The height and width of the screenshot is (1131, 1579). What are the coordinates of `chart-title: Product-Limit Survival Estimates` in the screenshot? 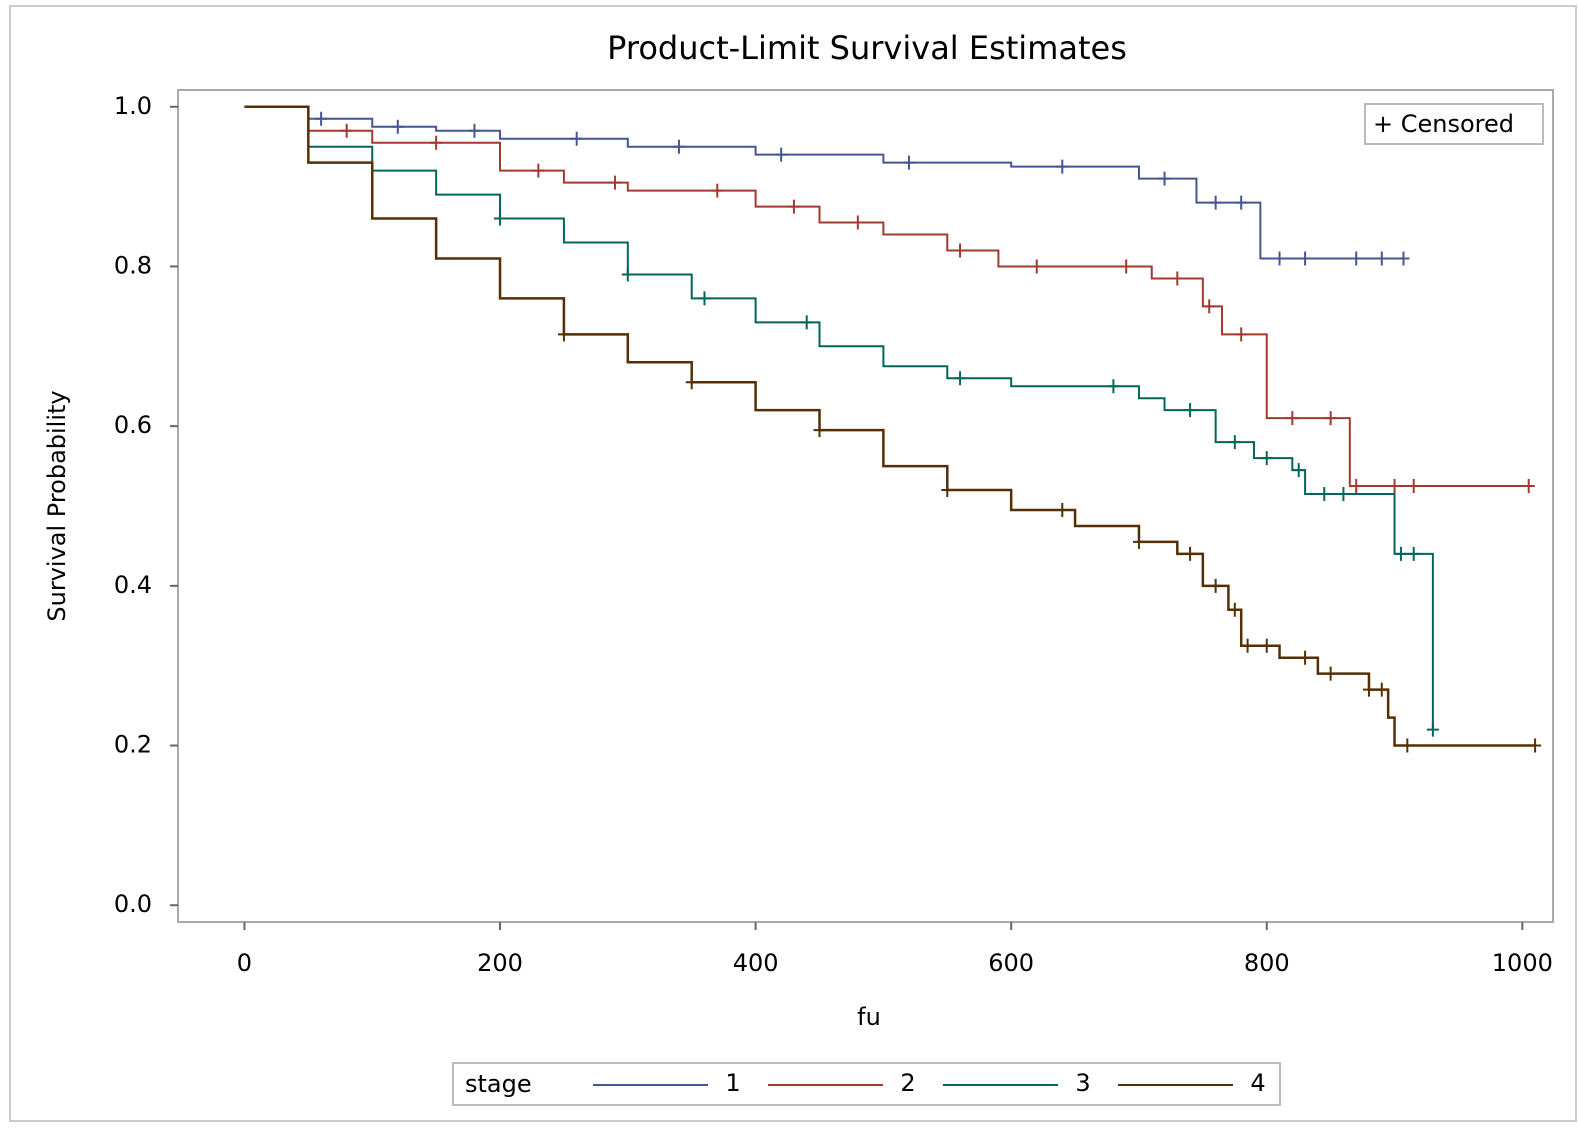 It's located at (867, 48).